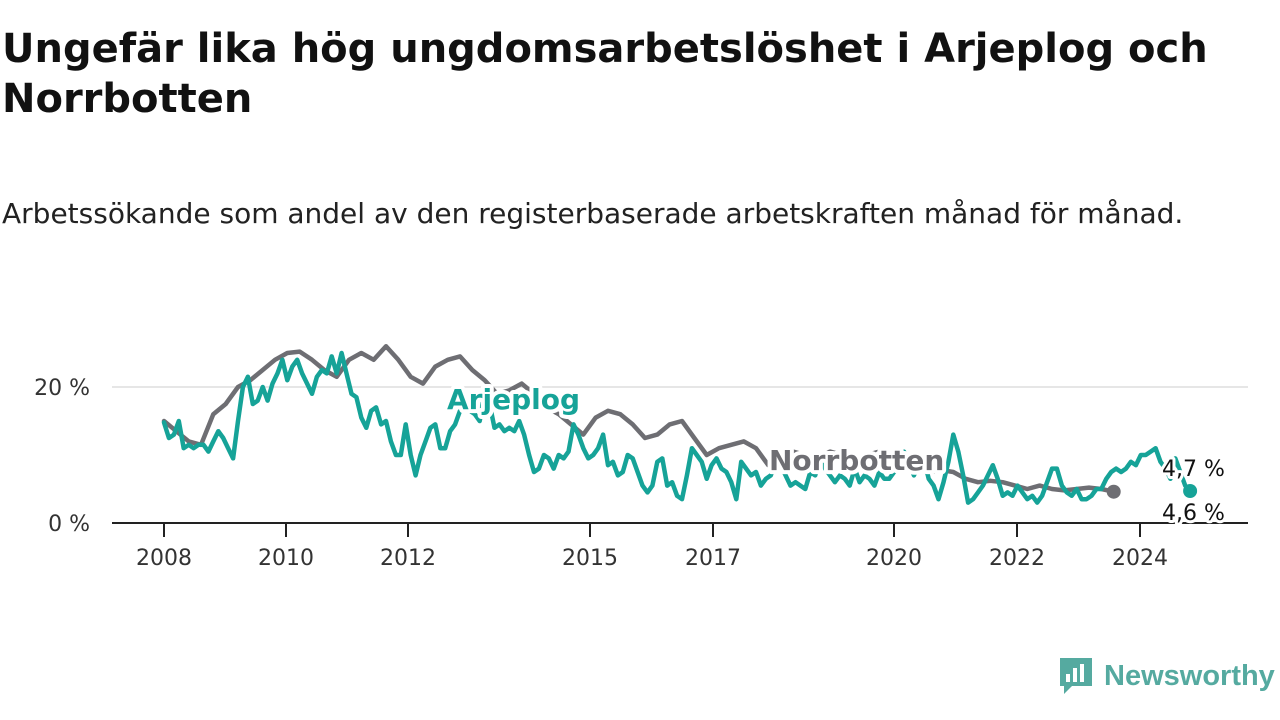  Describe the element at coordinates (1076, 676) in the screenshot. I see `newsworthy-logo-icon` at that location.